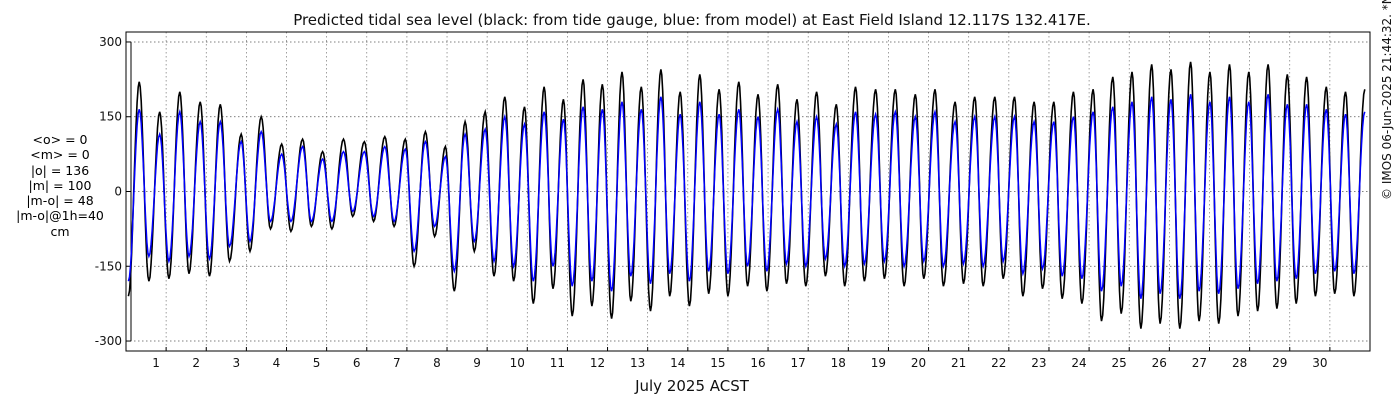  What do you see at coordinates (1279, 363) in the screenshot?
I see `x-tick-label: 29` at bounding box center [1279, 363].